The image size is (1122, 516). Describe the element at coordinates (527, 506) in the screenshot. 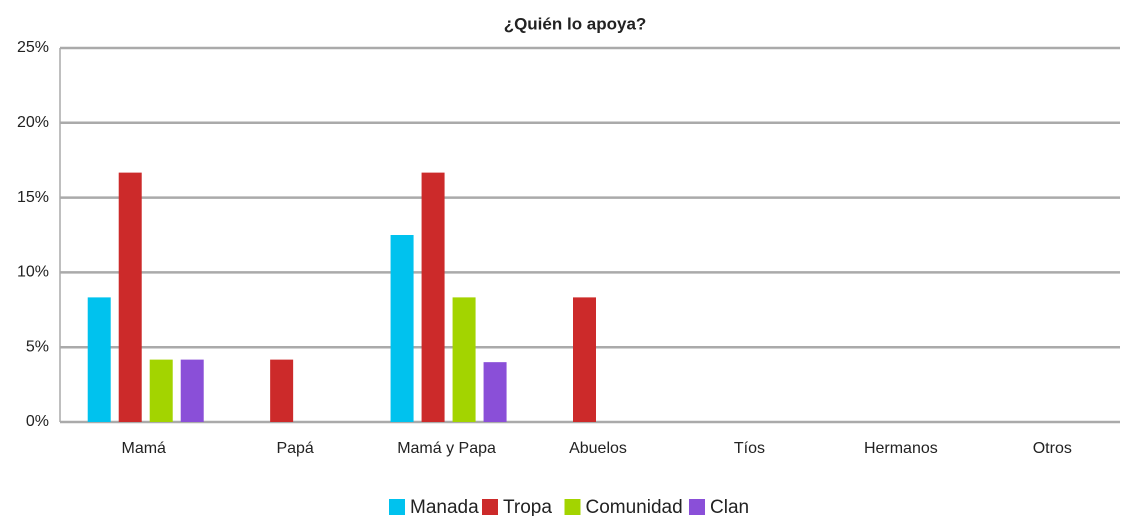

I see `legend-label: Tropa` at that location.